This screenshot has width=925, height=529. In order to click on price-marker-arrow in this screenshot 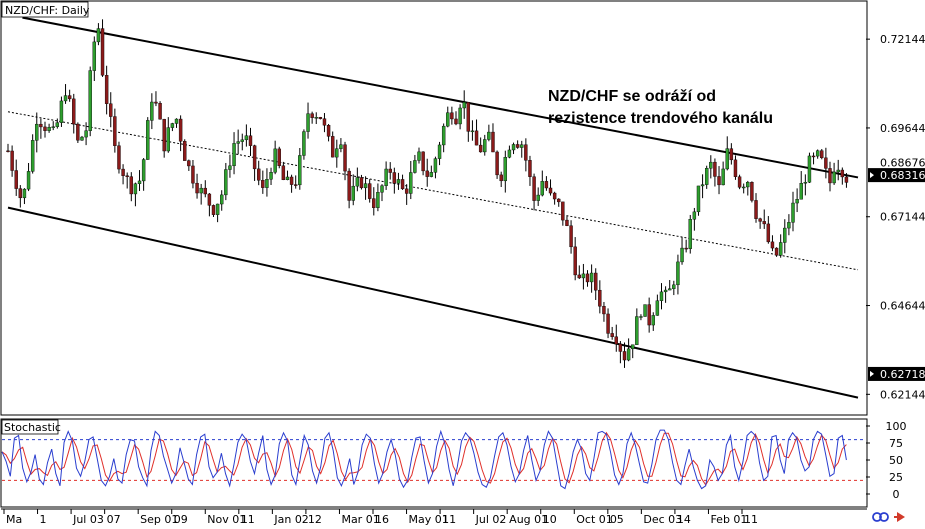, I will do `click(872, 175)`.